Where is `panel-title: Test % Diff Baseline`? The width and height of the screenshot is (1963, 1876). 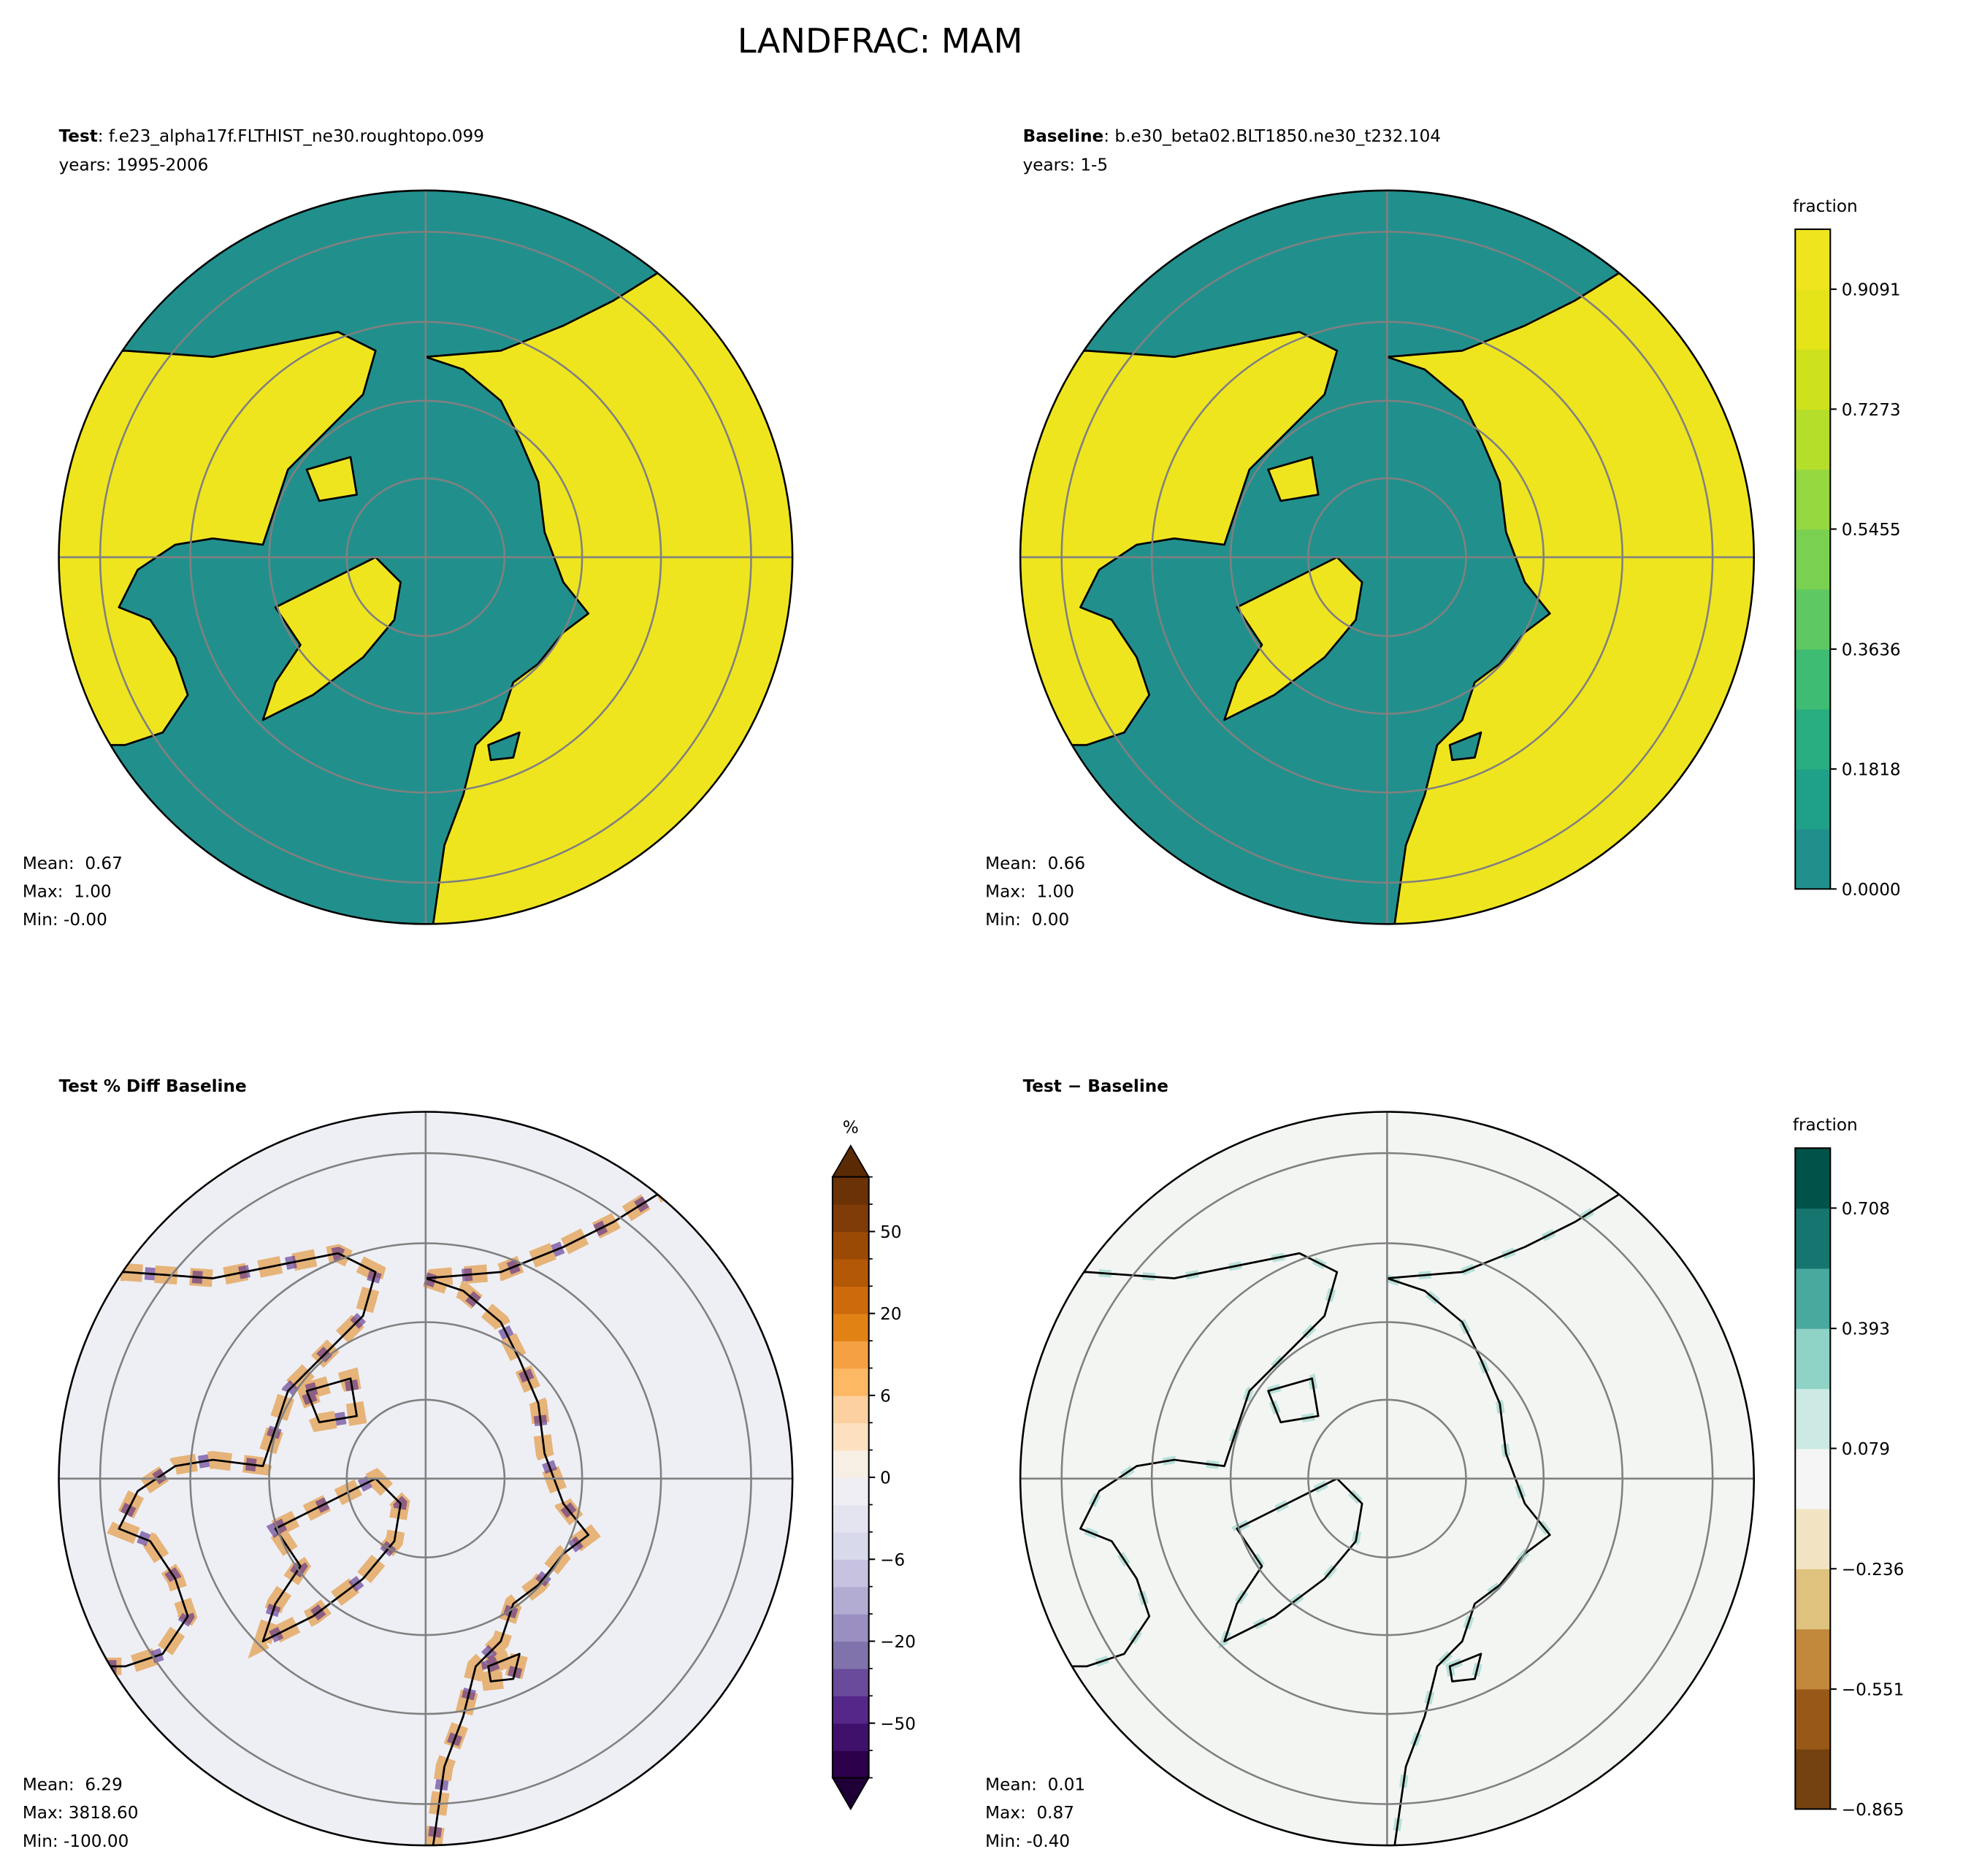 panel-title: Test % Diff Baseline is located at coordinates (153, 1086).